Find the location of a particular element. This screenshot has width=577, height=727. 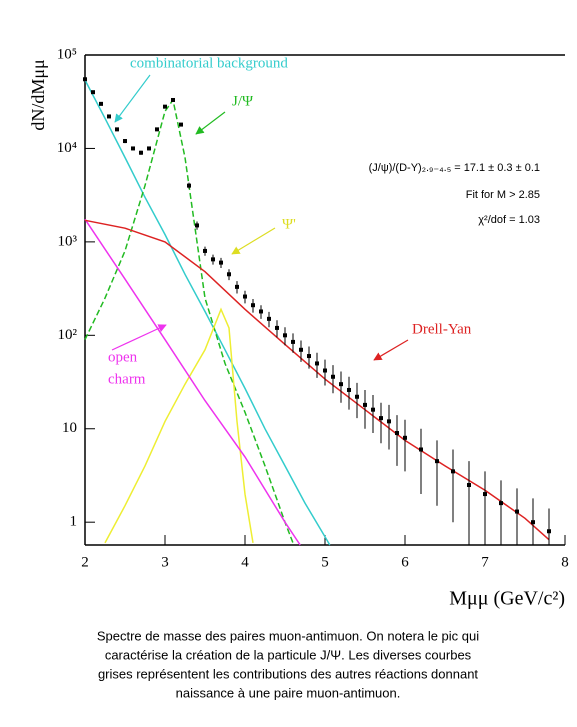

x-tick-label: 8 is located at coordinates (565, 562).